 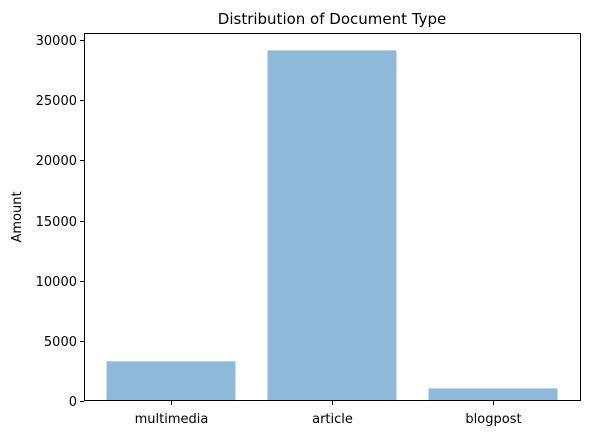 I want to click on y-tick-label: 20000, so click(x=56, y=161).